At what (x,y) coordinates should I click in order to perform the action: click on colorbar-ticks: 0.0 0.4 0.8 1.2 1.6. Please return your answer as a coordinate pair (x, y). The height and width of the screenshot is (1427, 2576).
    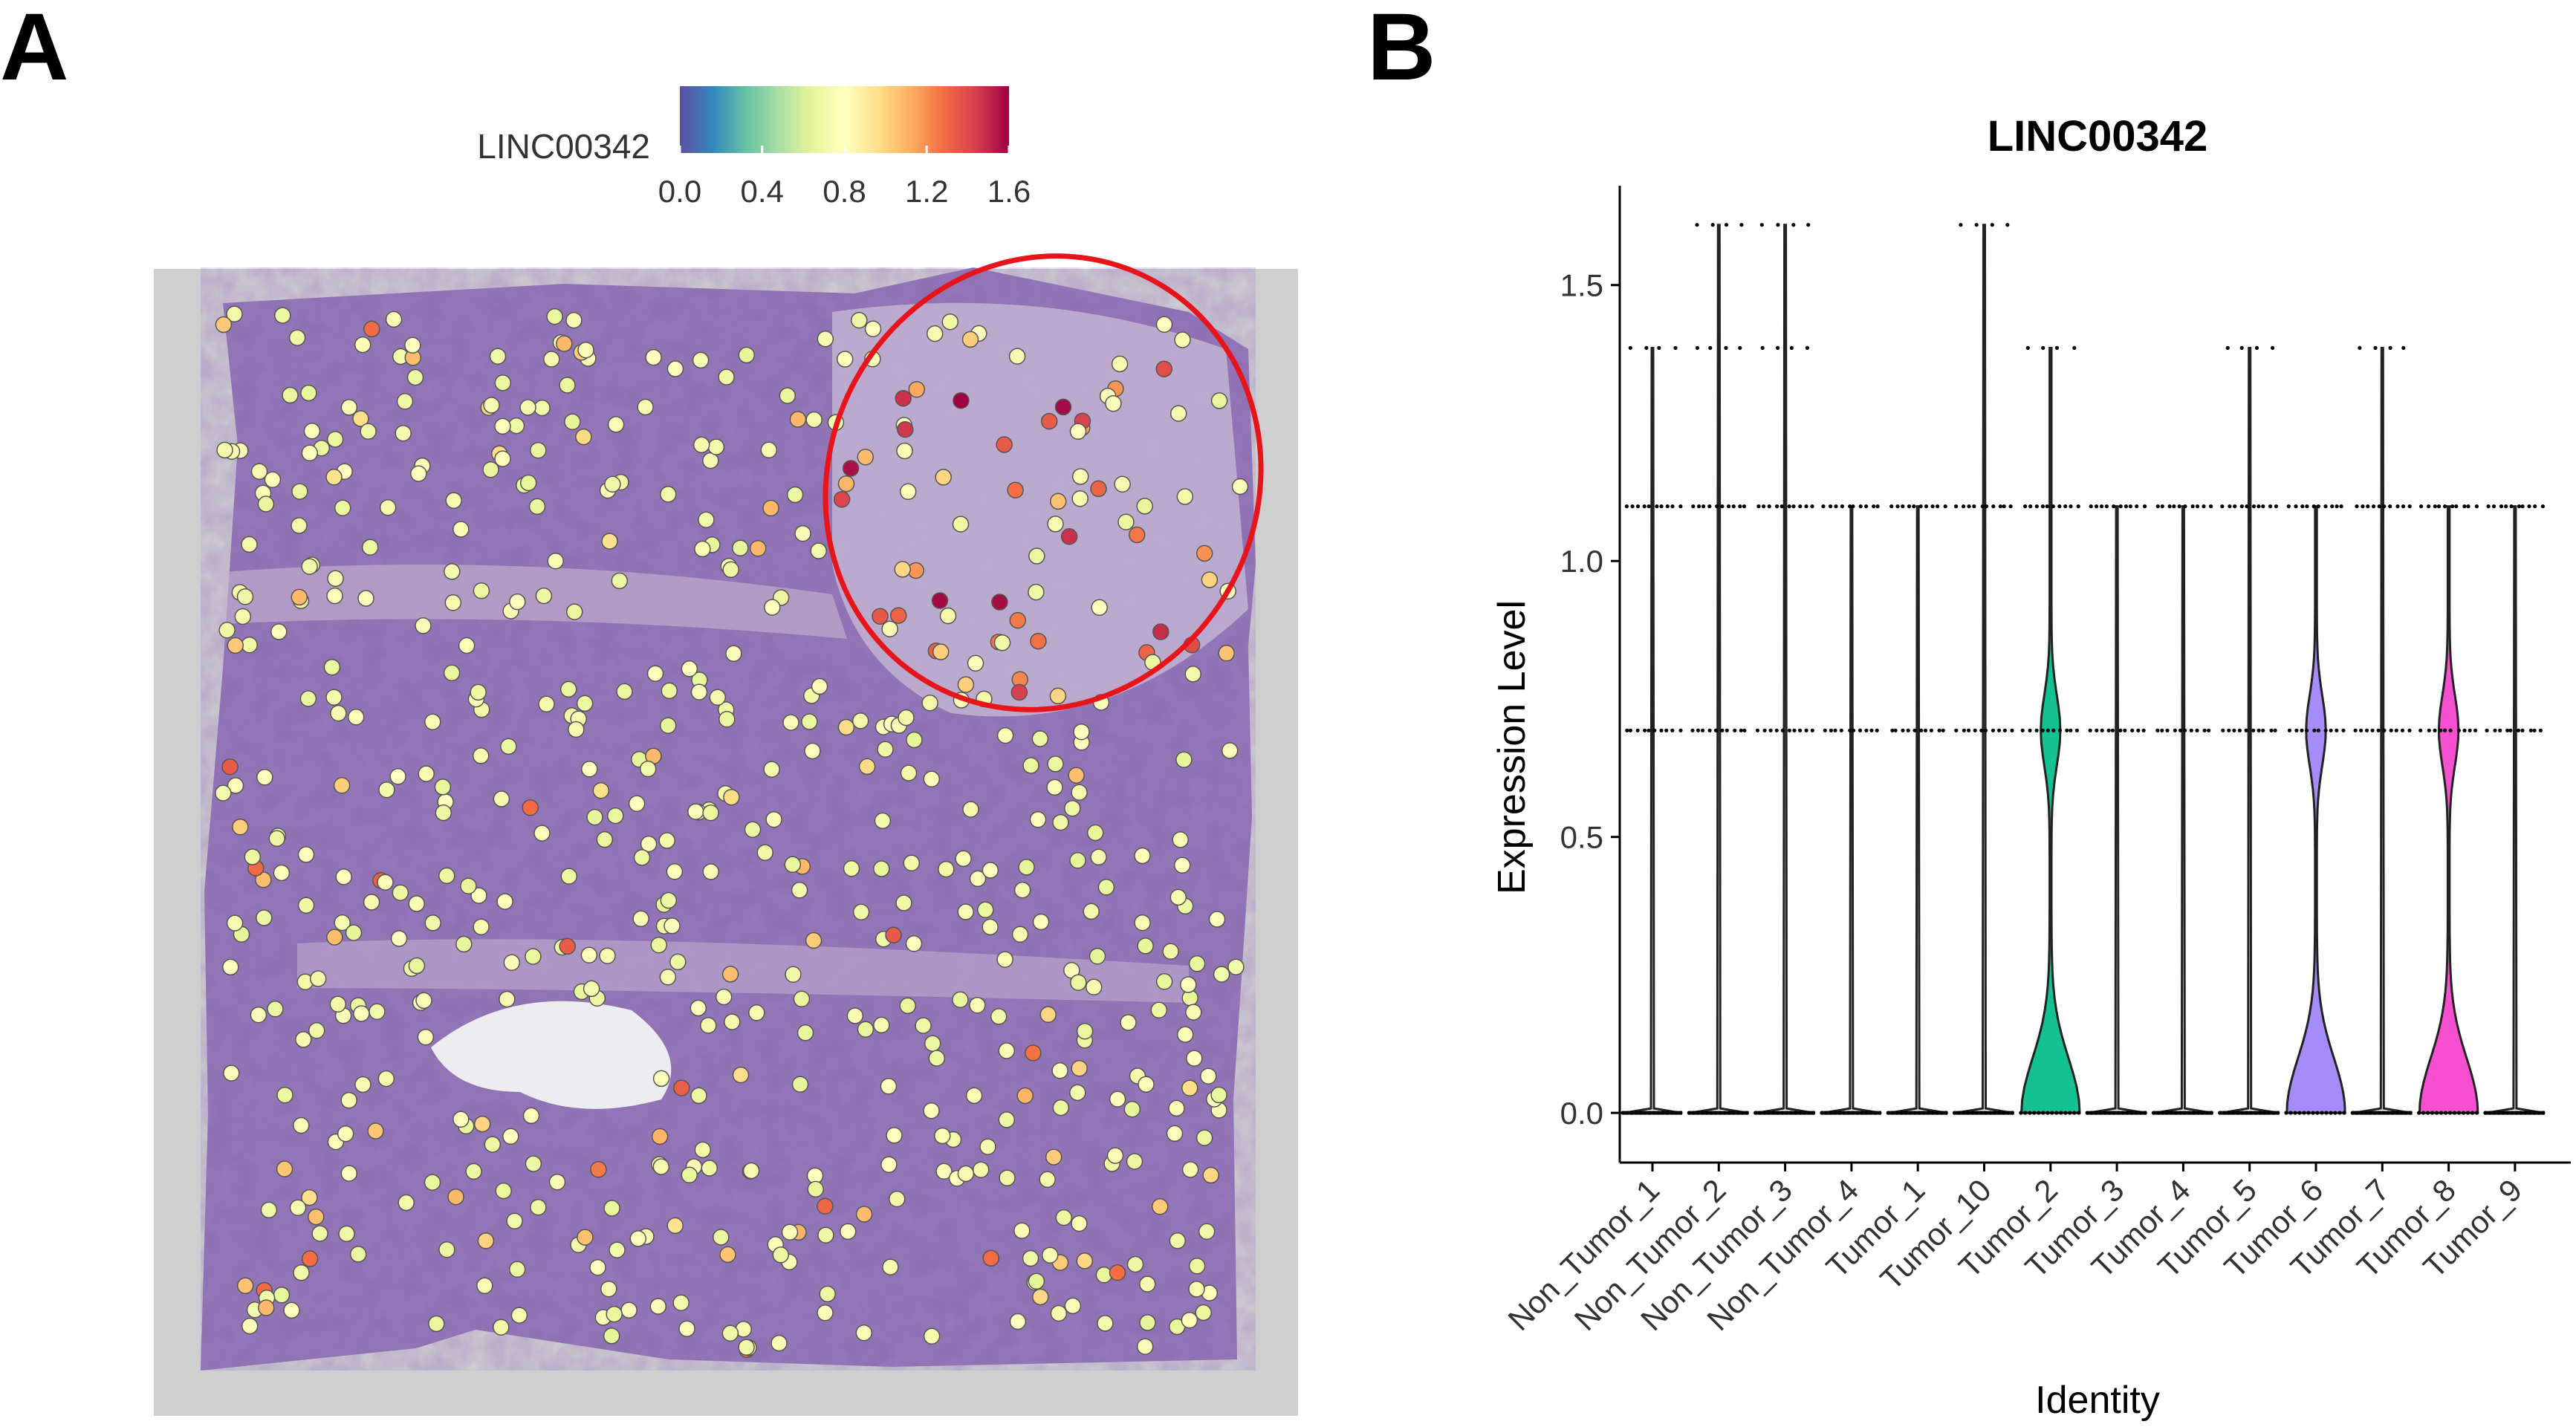
    Looking at the image, I should click on (844, 177).